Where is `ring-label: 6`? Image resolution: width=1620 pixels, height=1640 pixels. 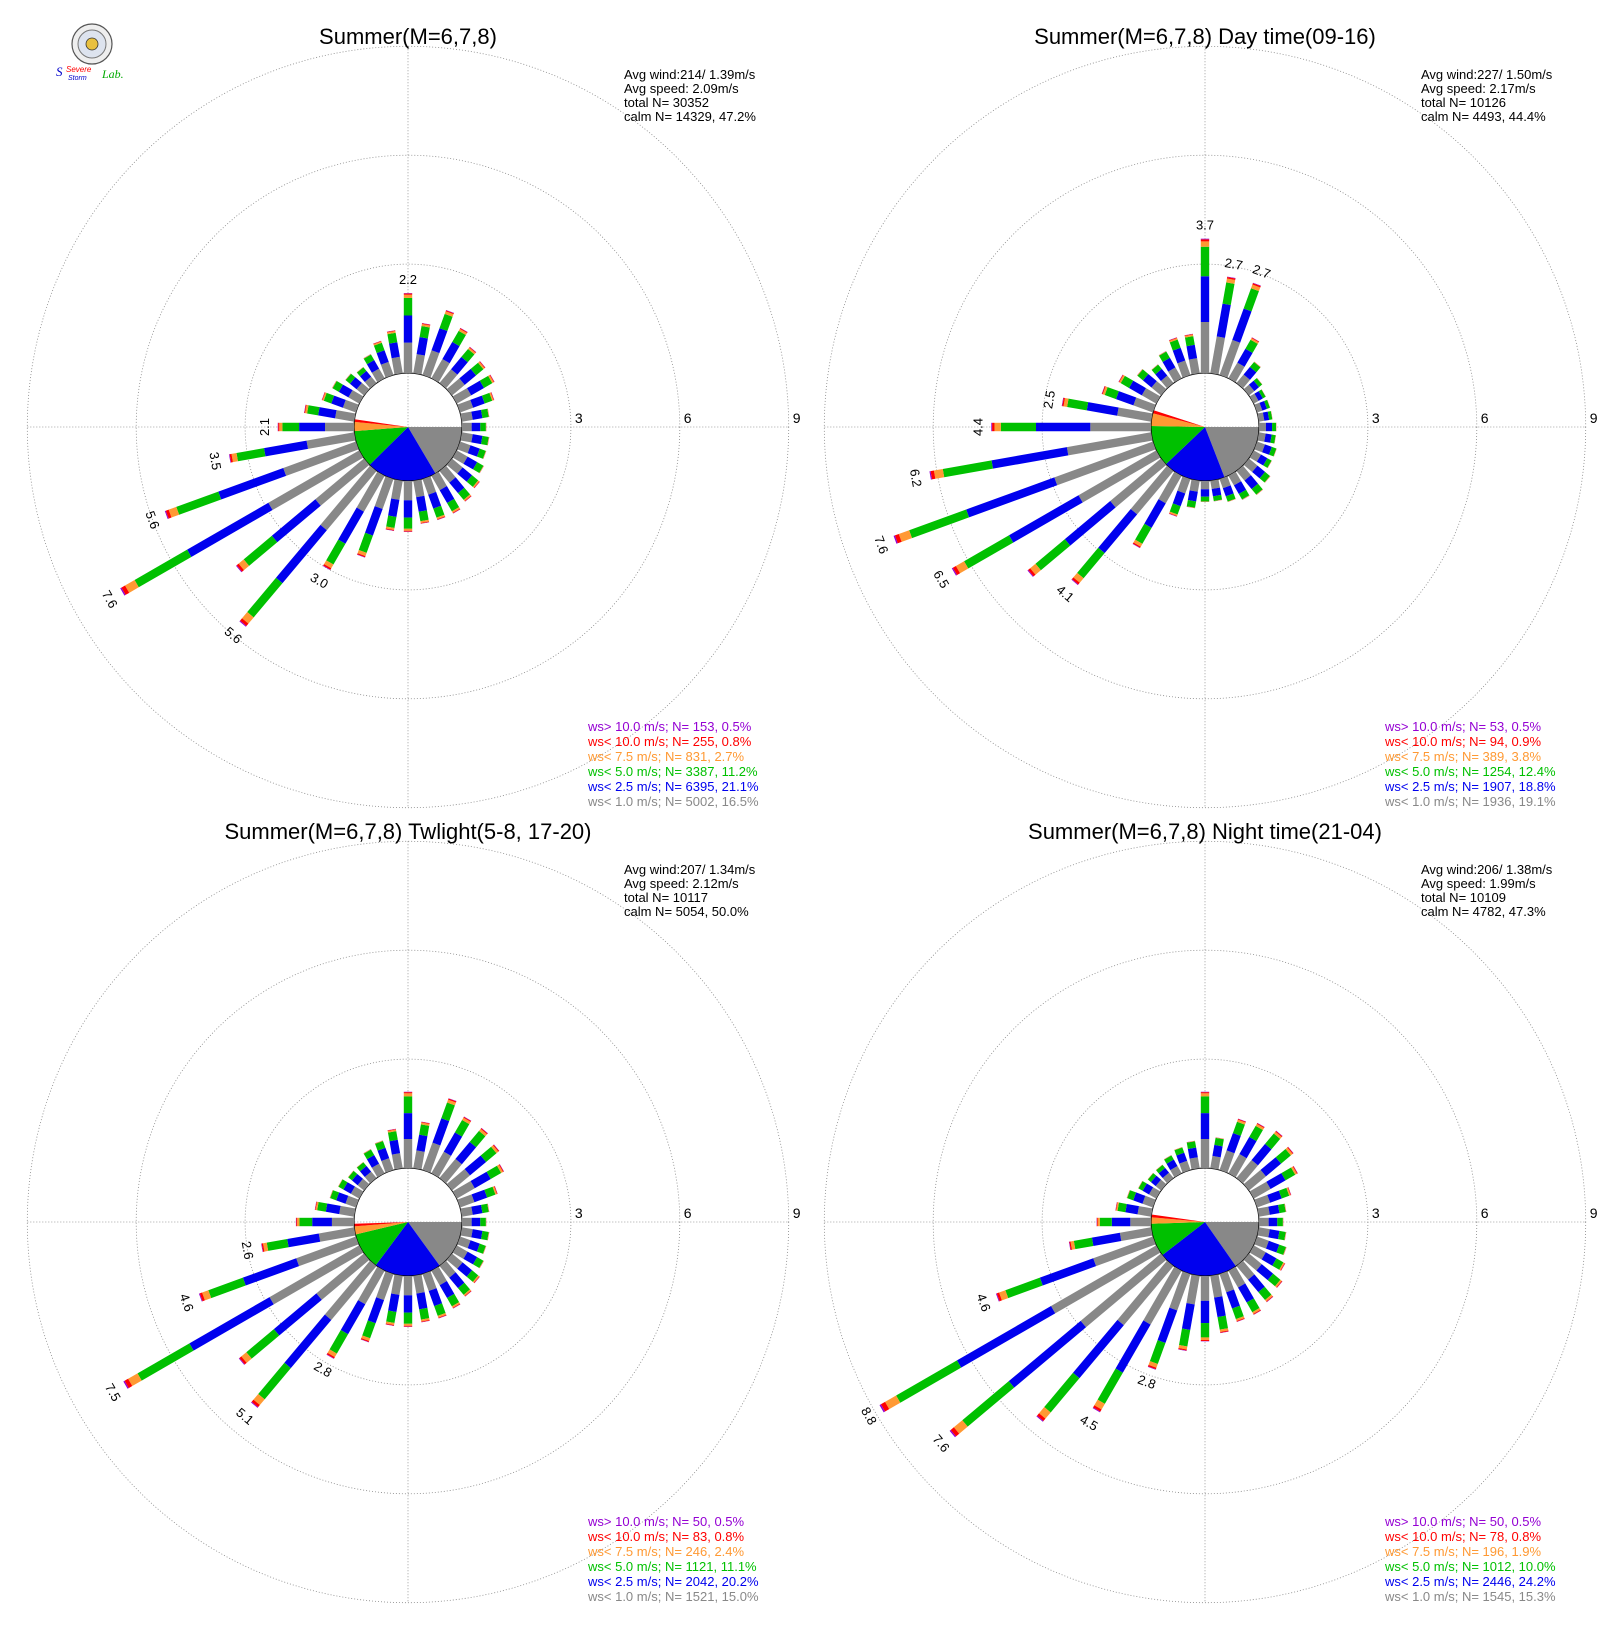 ring-label: 6 is located at coordinates (688, 1213).